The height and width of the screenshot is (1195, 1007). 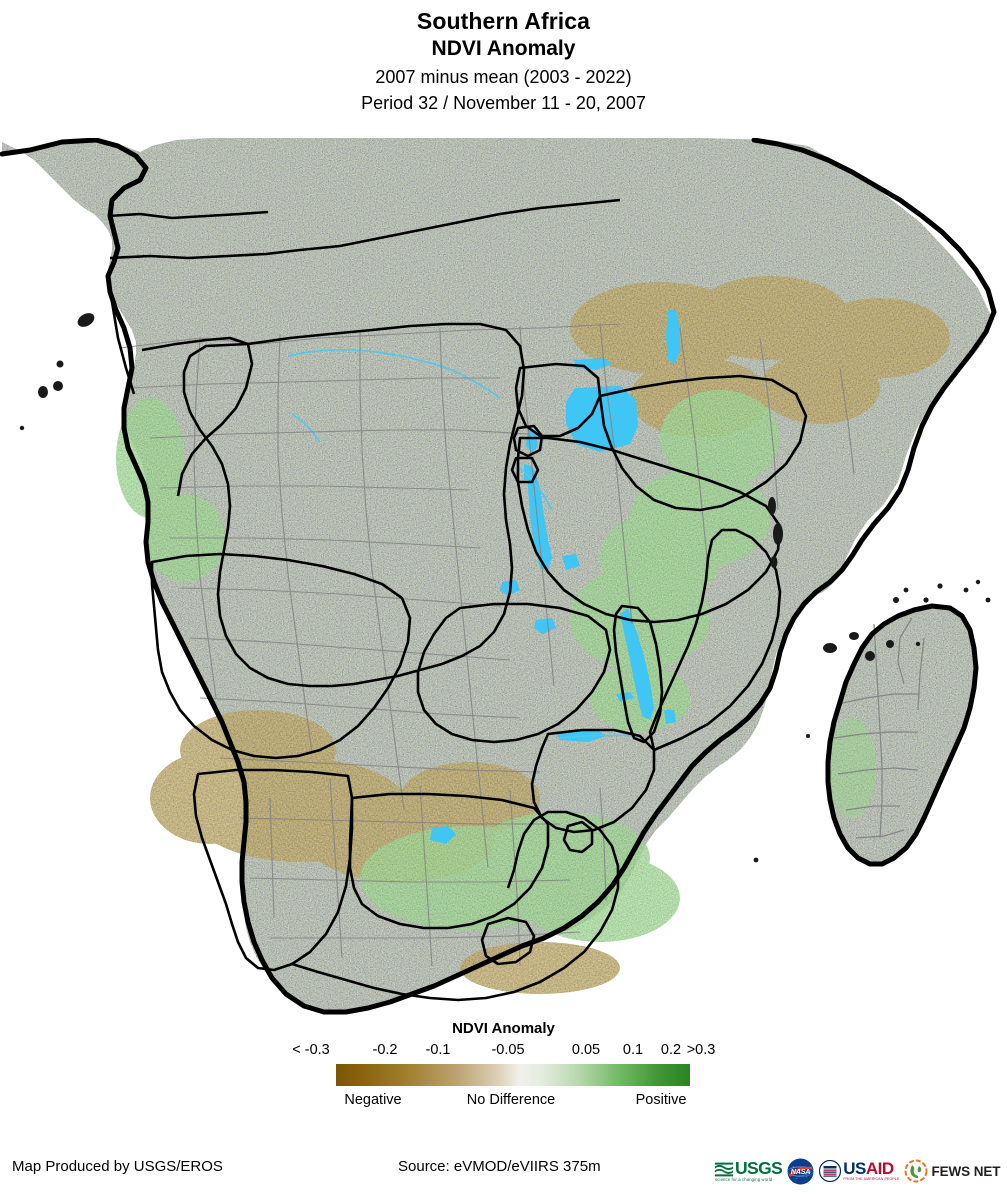 I want to click on congo-river-upper, so click(x=476, y=384).